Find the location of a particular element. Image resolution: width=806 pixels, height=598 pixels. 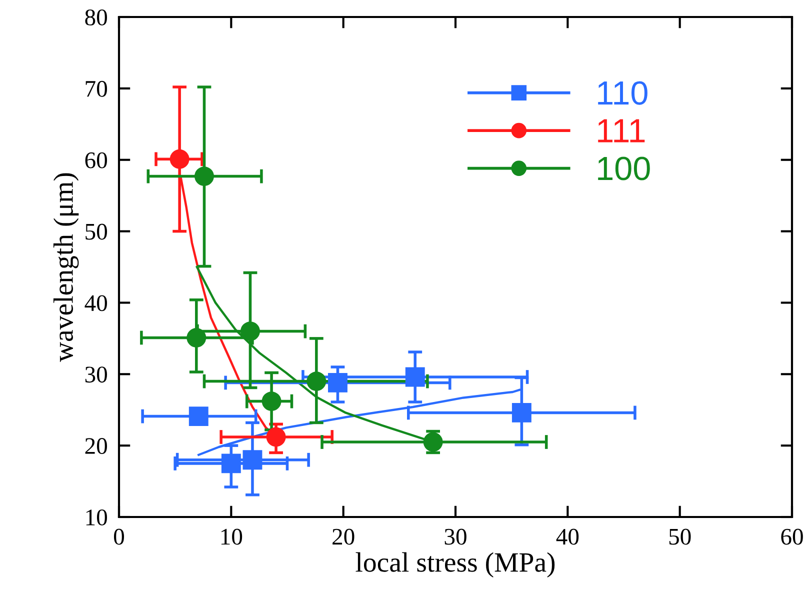

y-tick-label: 80 is located at coordinates (96, 17).